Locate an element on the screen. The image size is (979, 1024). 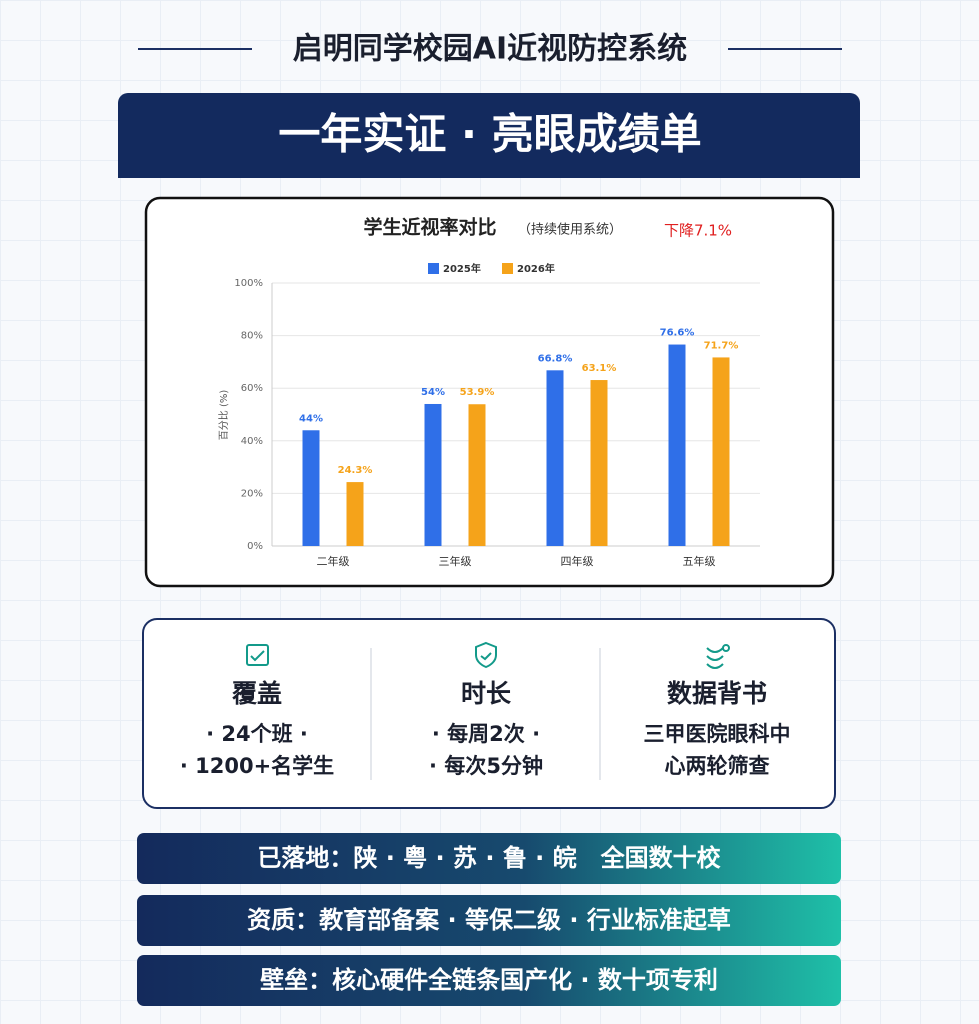
x-tick-label: 四年级 is located at coordinates (577, 561).